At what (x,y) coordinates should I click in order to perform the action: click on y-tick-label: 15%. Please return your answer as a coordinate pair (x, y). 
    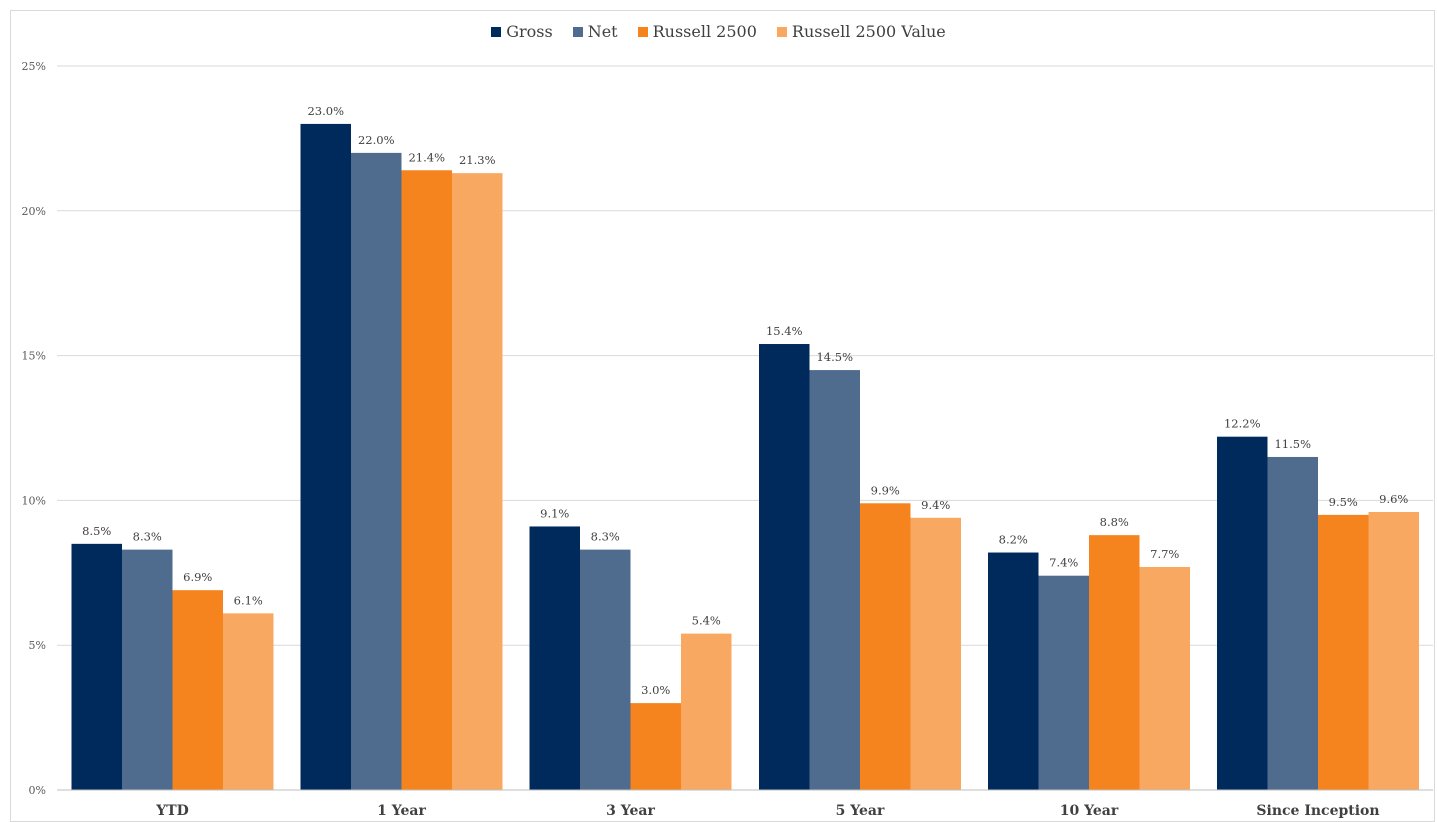
    Looking at the image, I should click on (34, 356).